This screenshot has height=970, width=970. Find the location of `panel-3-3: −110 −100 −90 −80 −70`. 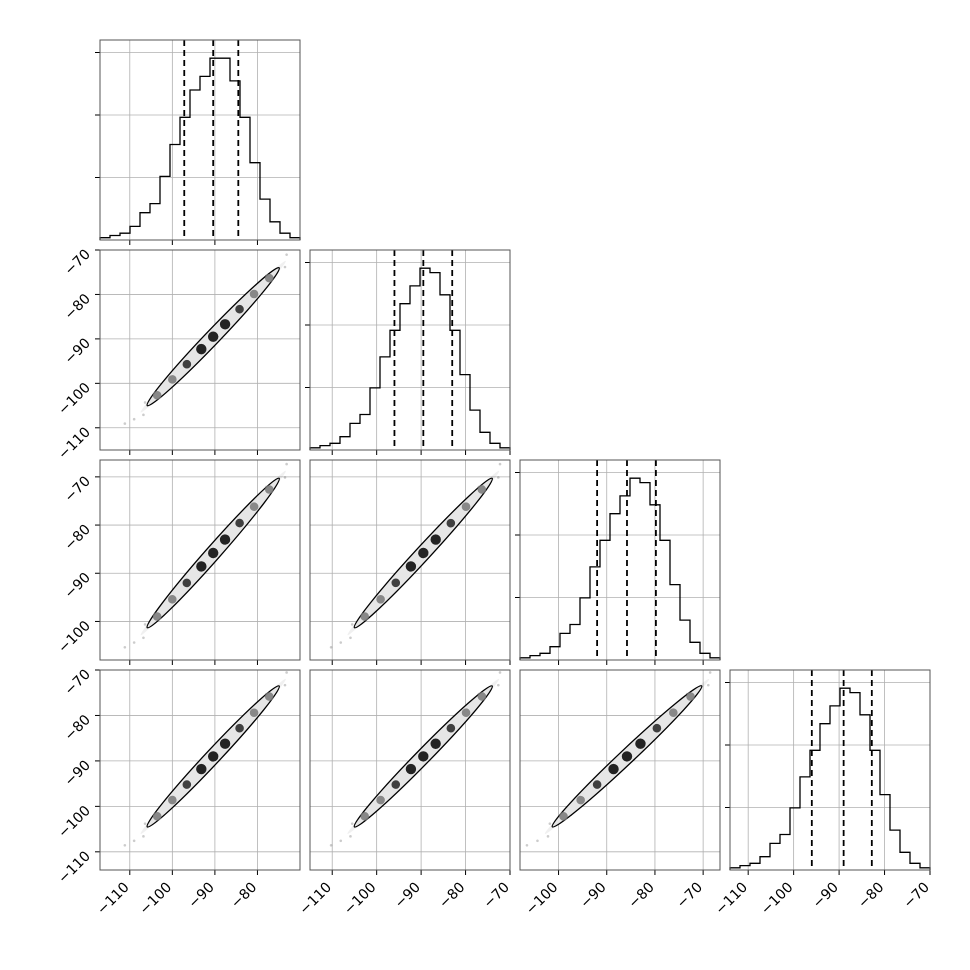

panel-3-3: −110 −100 −90 −80 −70 is located at coordinates (823, 794).